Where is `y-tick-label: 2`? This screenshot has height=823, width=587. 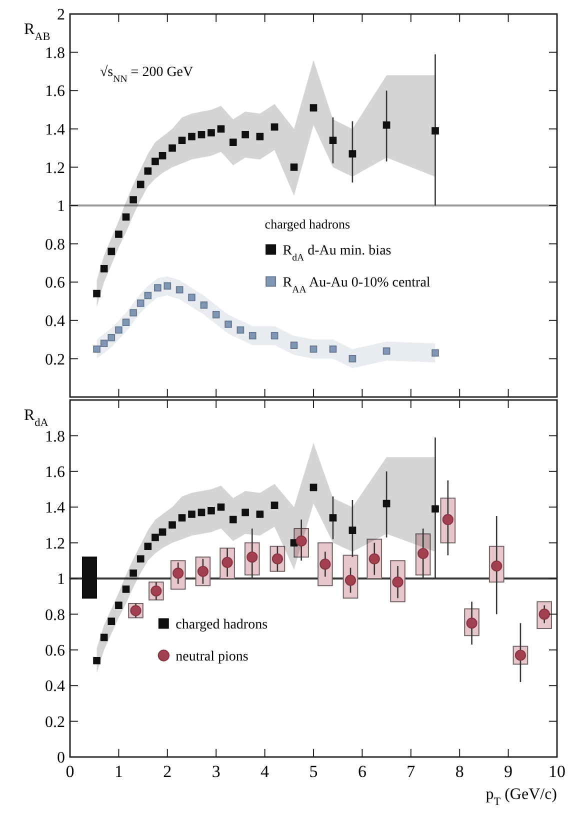 y-tick-label: 2 is located at coordinates (61, 15).